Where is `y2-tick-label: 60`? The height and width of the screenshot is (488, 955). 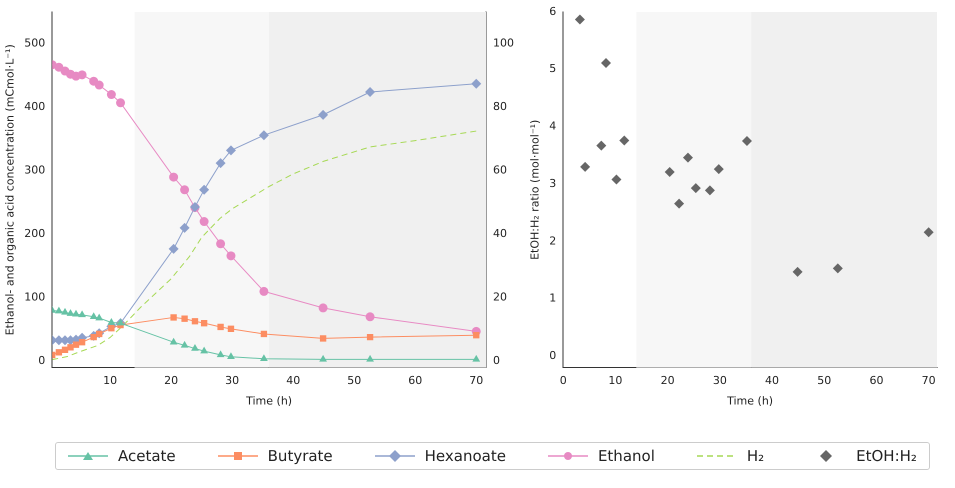 y2-tick-label: 60 is located at coordinates (500, 170).